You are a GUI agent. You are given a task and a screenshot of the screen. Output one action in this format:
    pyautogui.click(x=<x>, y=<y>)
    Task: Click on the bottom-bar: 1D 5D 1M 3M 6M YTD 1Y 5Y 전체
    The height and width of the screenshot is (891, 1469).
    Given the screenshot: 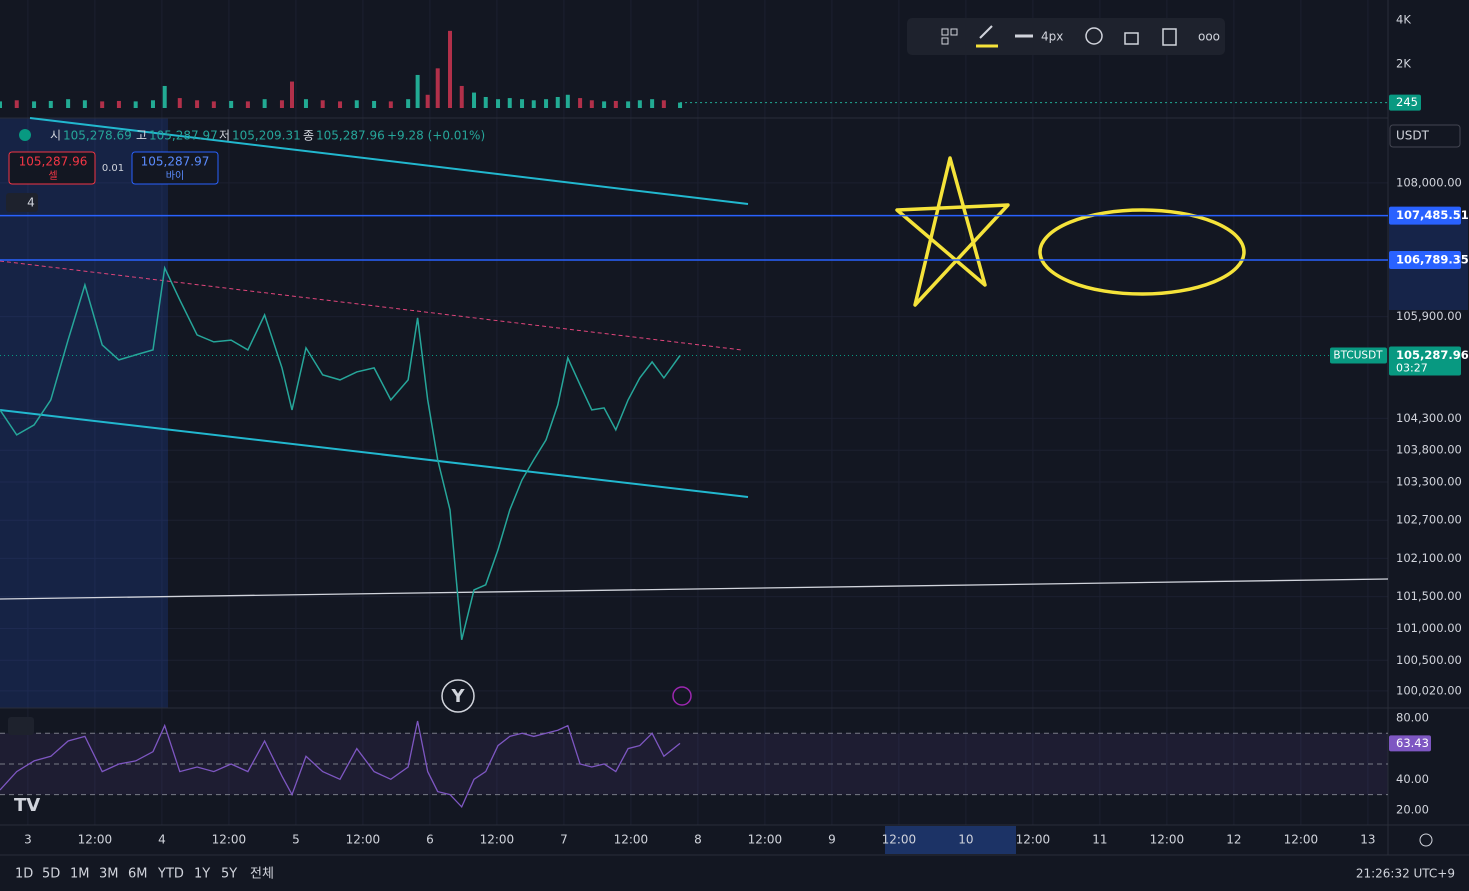 What is the action you would take?
    pyautogui.click(x=144, y=874)
    